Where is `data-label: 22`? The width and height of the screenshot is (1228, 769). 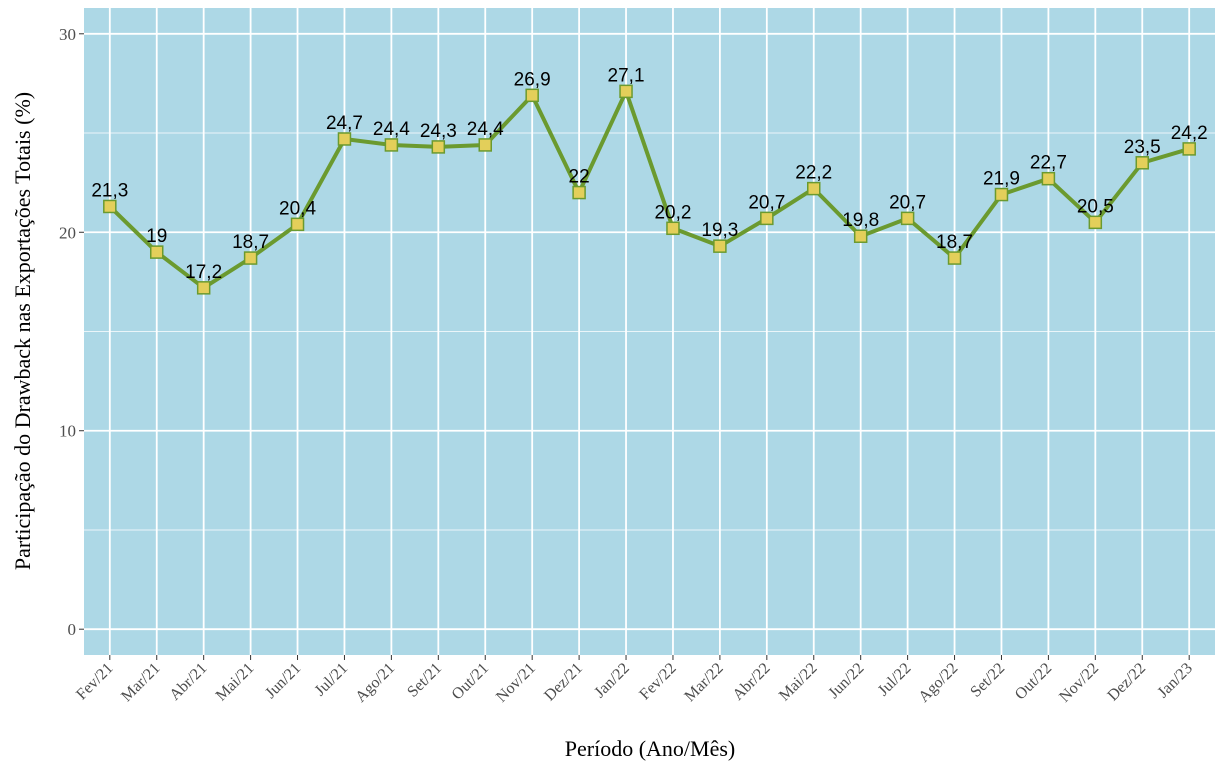 data-label: 22 is located at coordinates (579, 177).